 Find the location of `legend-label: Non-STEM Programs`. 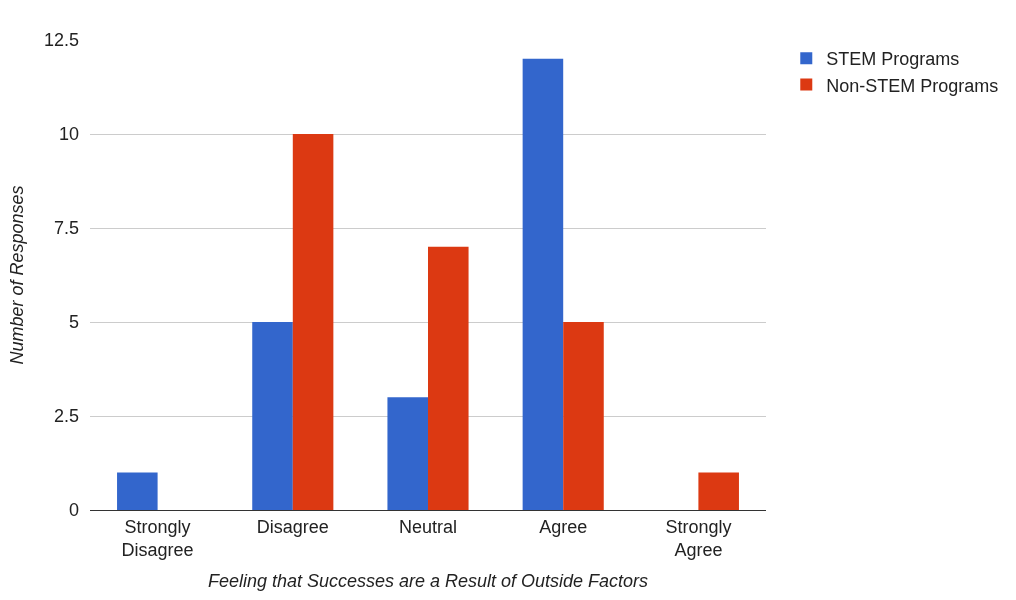

legend-label: Non-STEM Programs is located at coordinates (912, 85).